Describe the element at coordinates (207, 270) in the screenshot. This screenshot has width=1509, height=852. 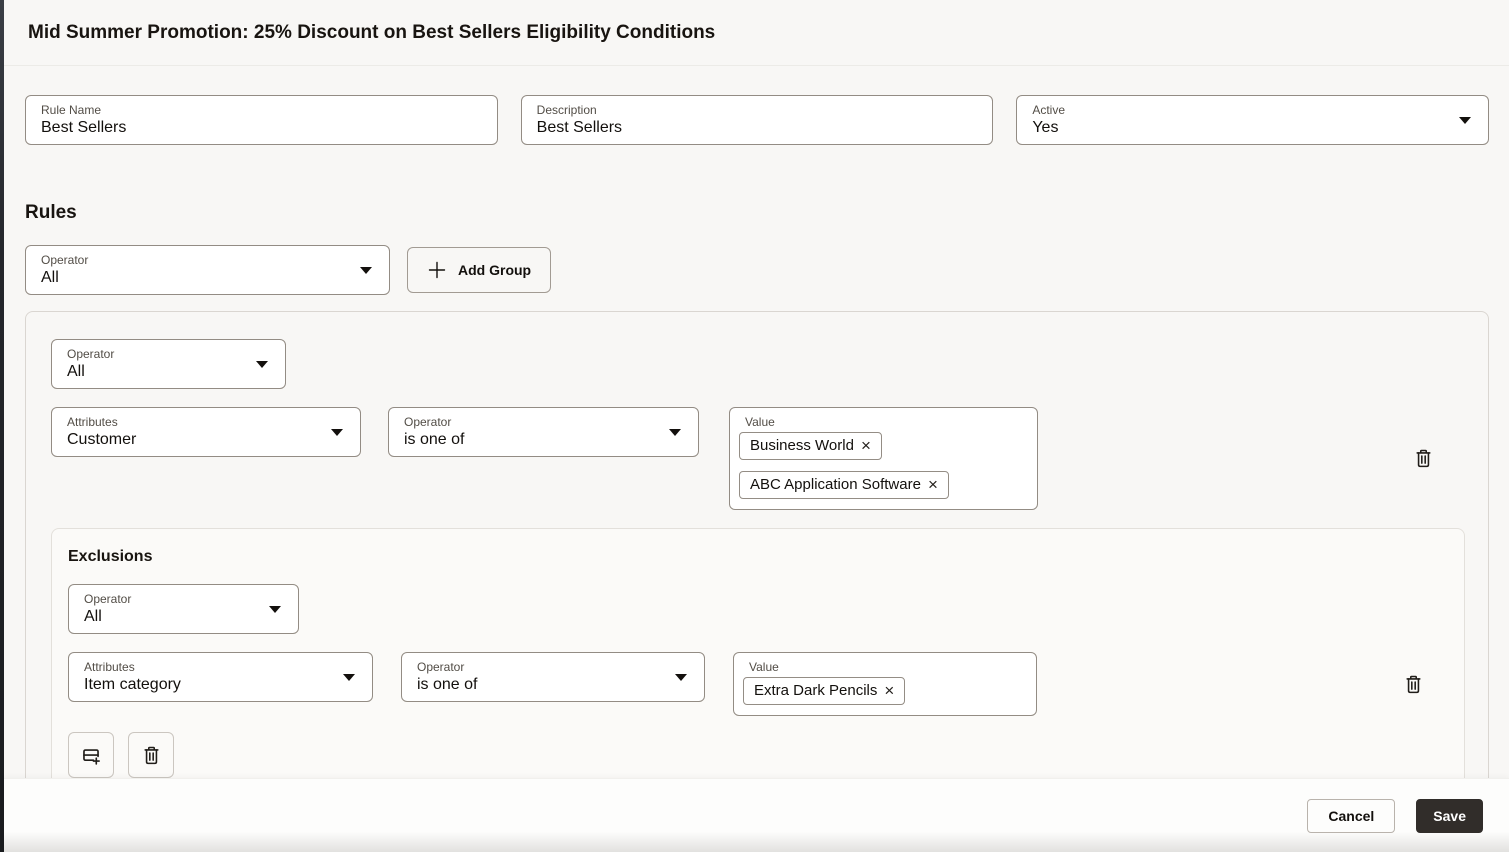
I see `root-operator-select: Operator All` at that location.